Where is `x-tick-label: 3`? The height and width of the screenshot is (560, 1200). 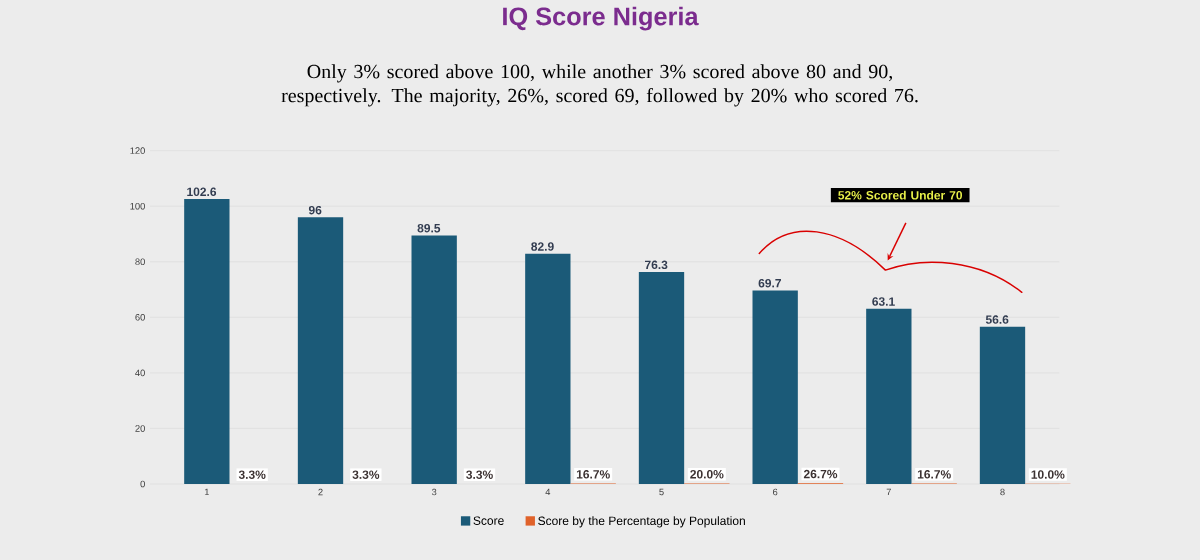
x-tick-label: 3 is located at coordinates (434, 492).